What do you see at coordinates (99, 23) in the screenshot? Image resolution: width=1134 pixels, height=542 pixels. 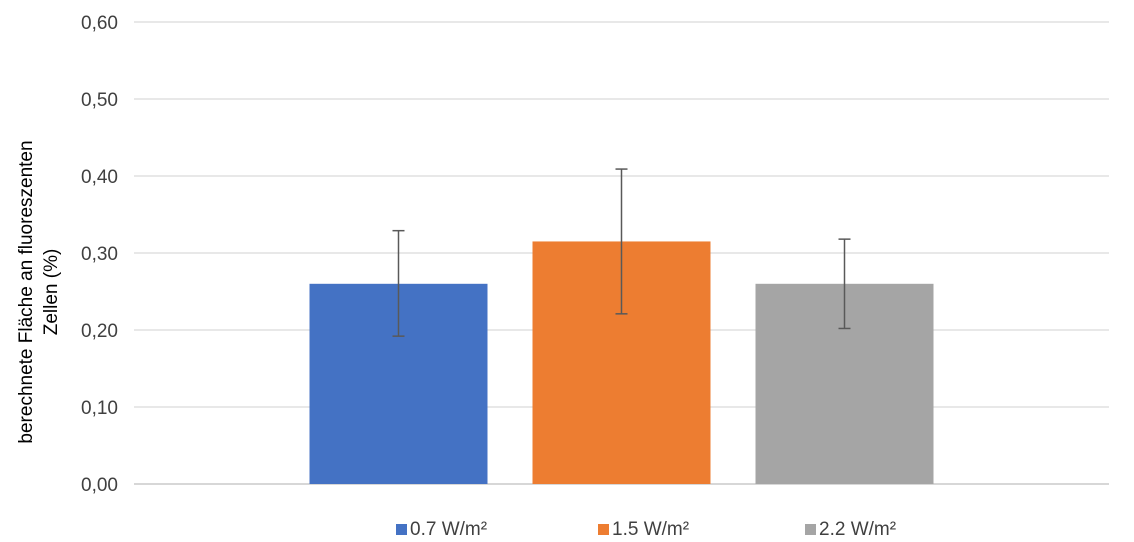 I see `y-tick-label: 0,60` at bounding box center [99, 23].